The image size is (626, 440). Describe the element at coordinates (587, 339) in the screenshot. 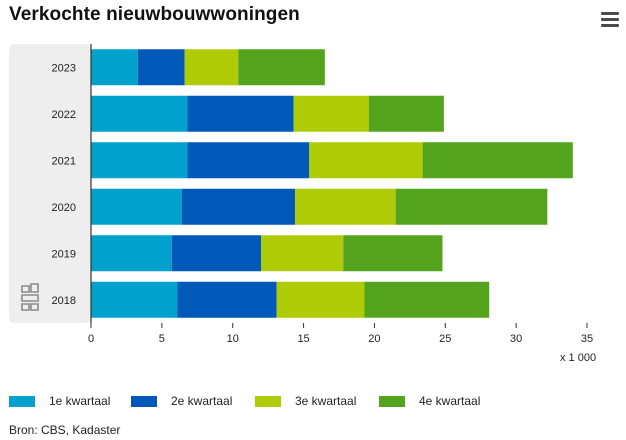

I see `x-tick-label: 35` at that location.